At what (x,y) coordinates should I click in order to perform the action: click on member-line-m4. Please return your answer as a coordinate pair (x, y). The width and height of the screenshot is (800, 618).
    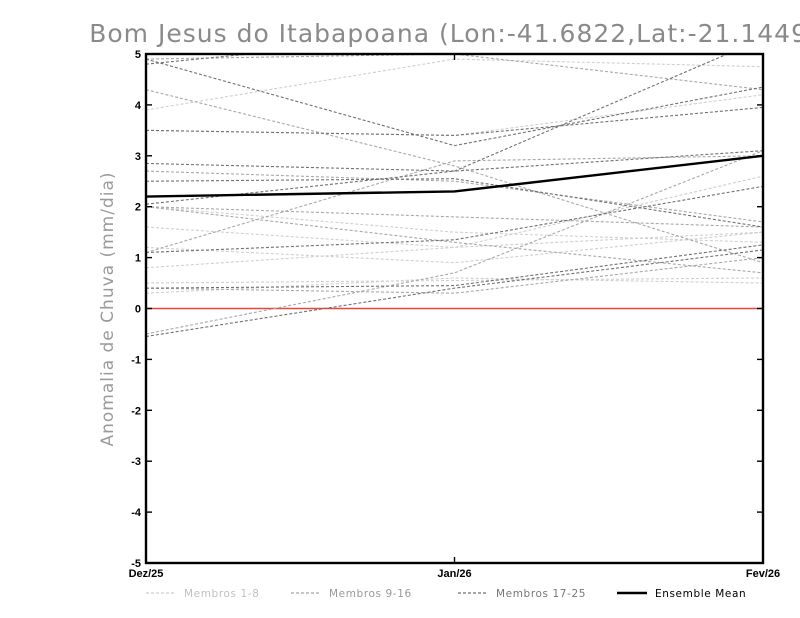
    Looking at the image, I should click on (454, 285).